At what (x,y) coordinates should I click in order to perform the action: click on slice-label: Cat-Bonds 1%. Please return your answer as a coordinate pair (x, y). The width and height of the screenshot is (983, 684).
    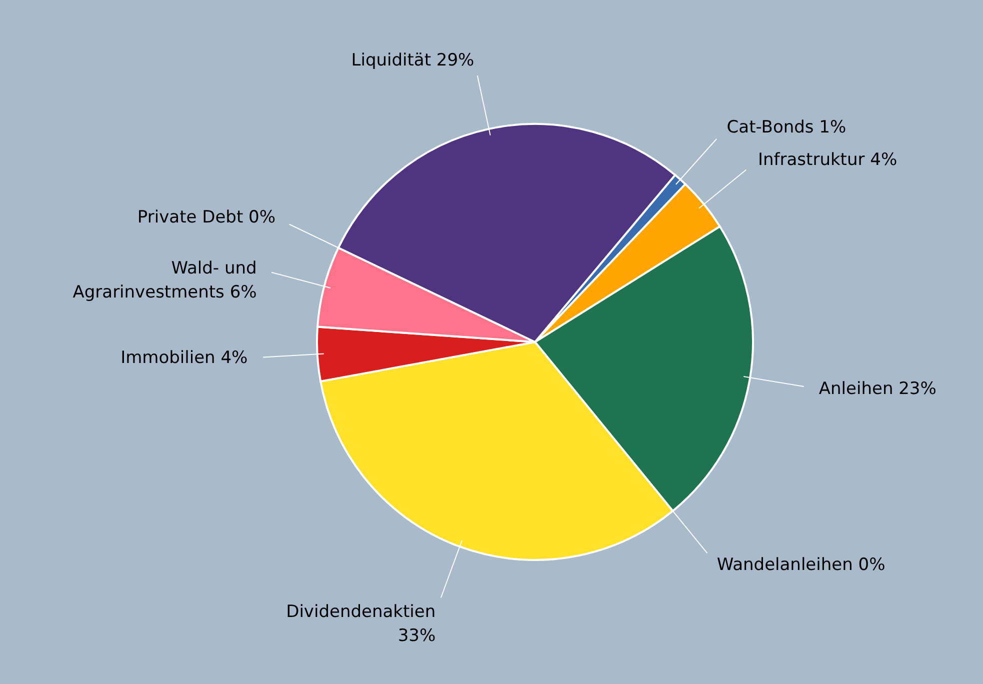
    Looking at the image, I should click on (786, 127).